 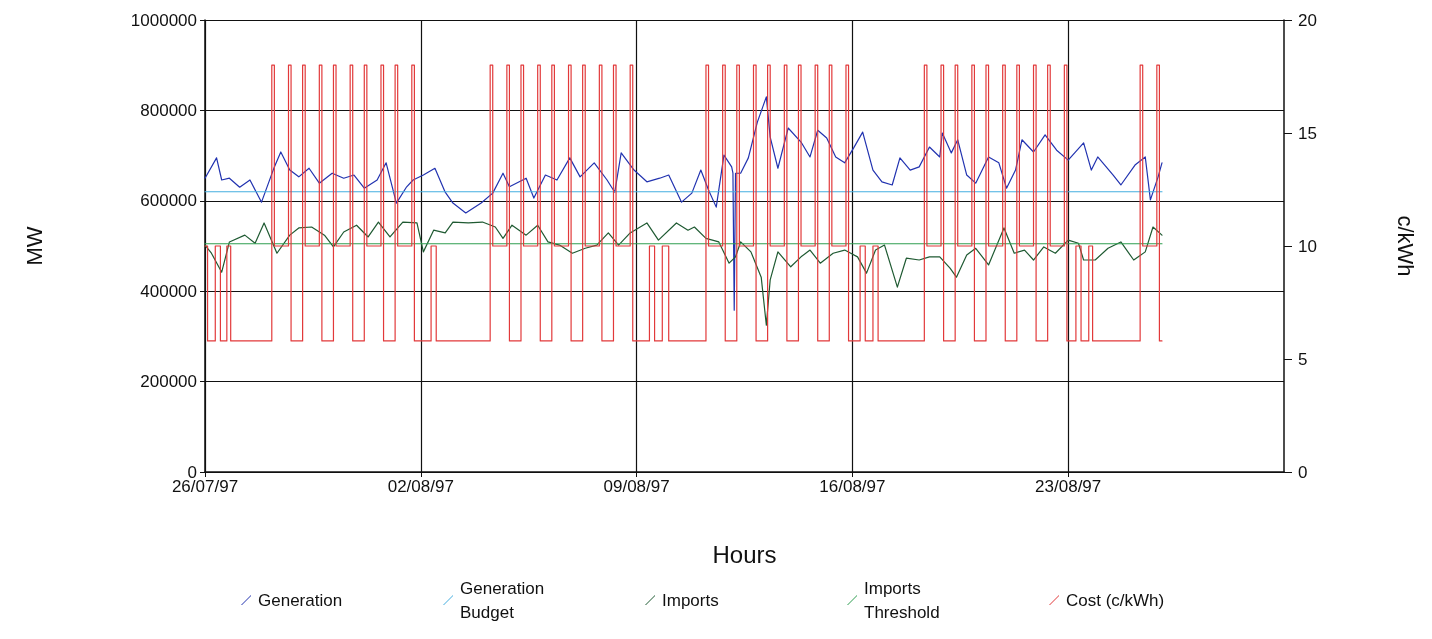 What do you see at coordinates (744, 554) in the screenshot?
I see `x-axis-title: Hours` at bounding box center [744, 554].